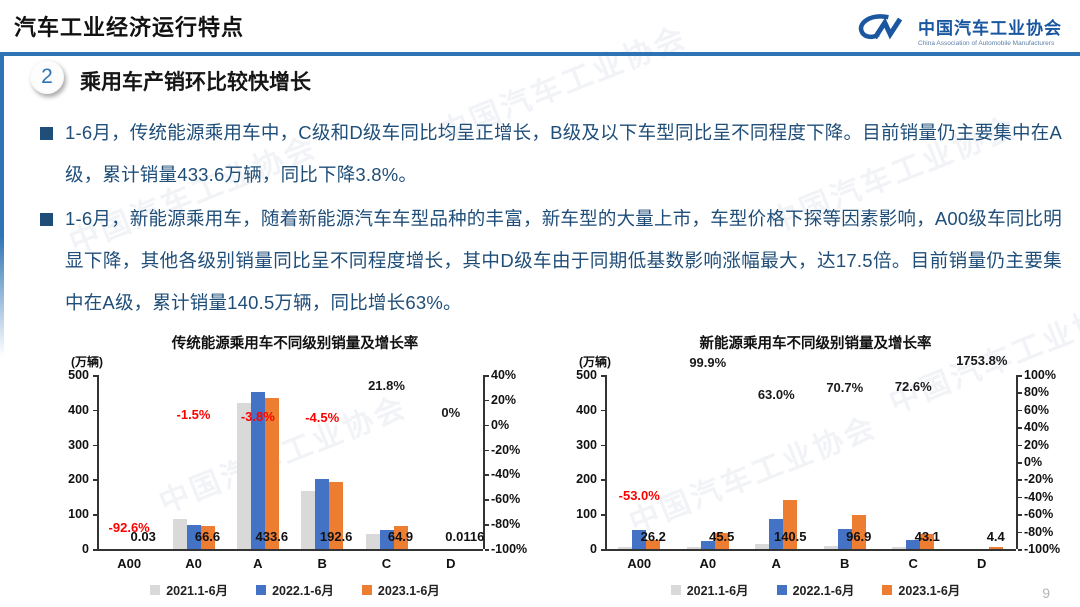 The width and height of the screenshot is (1080, 607). I want to click on bullet-square-icon, so click(46, 219).